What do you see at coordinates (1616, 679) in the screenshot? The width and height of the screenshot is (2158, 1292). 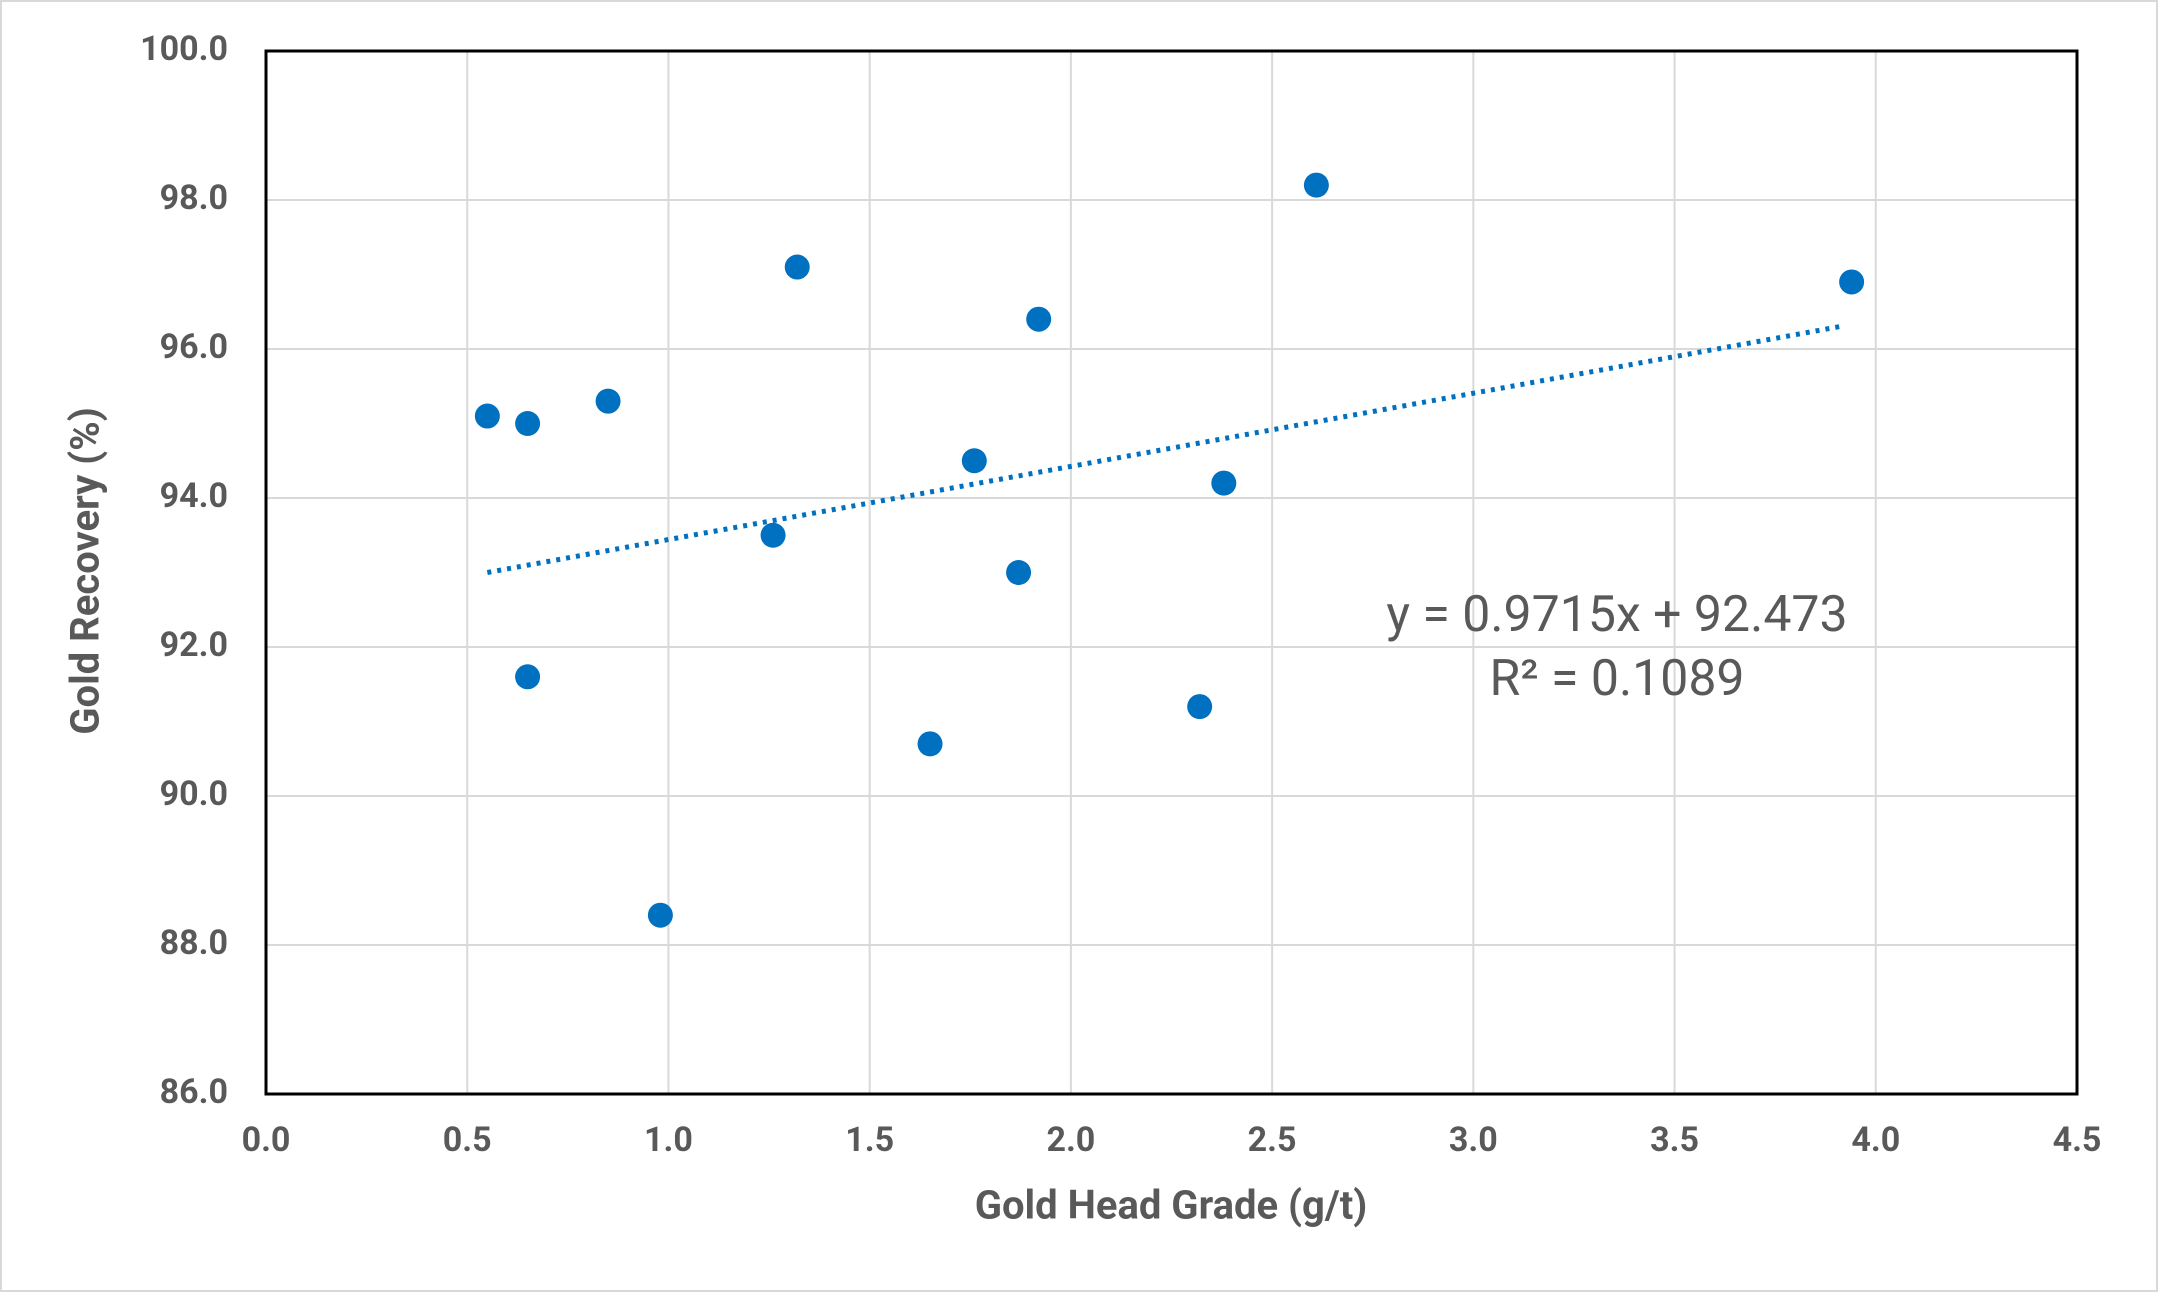 I see `r-squared: R² = 0.1089` at bounding box center [1616, 679].